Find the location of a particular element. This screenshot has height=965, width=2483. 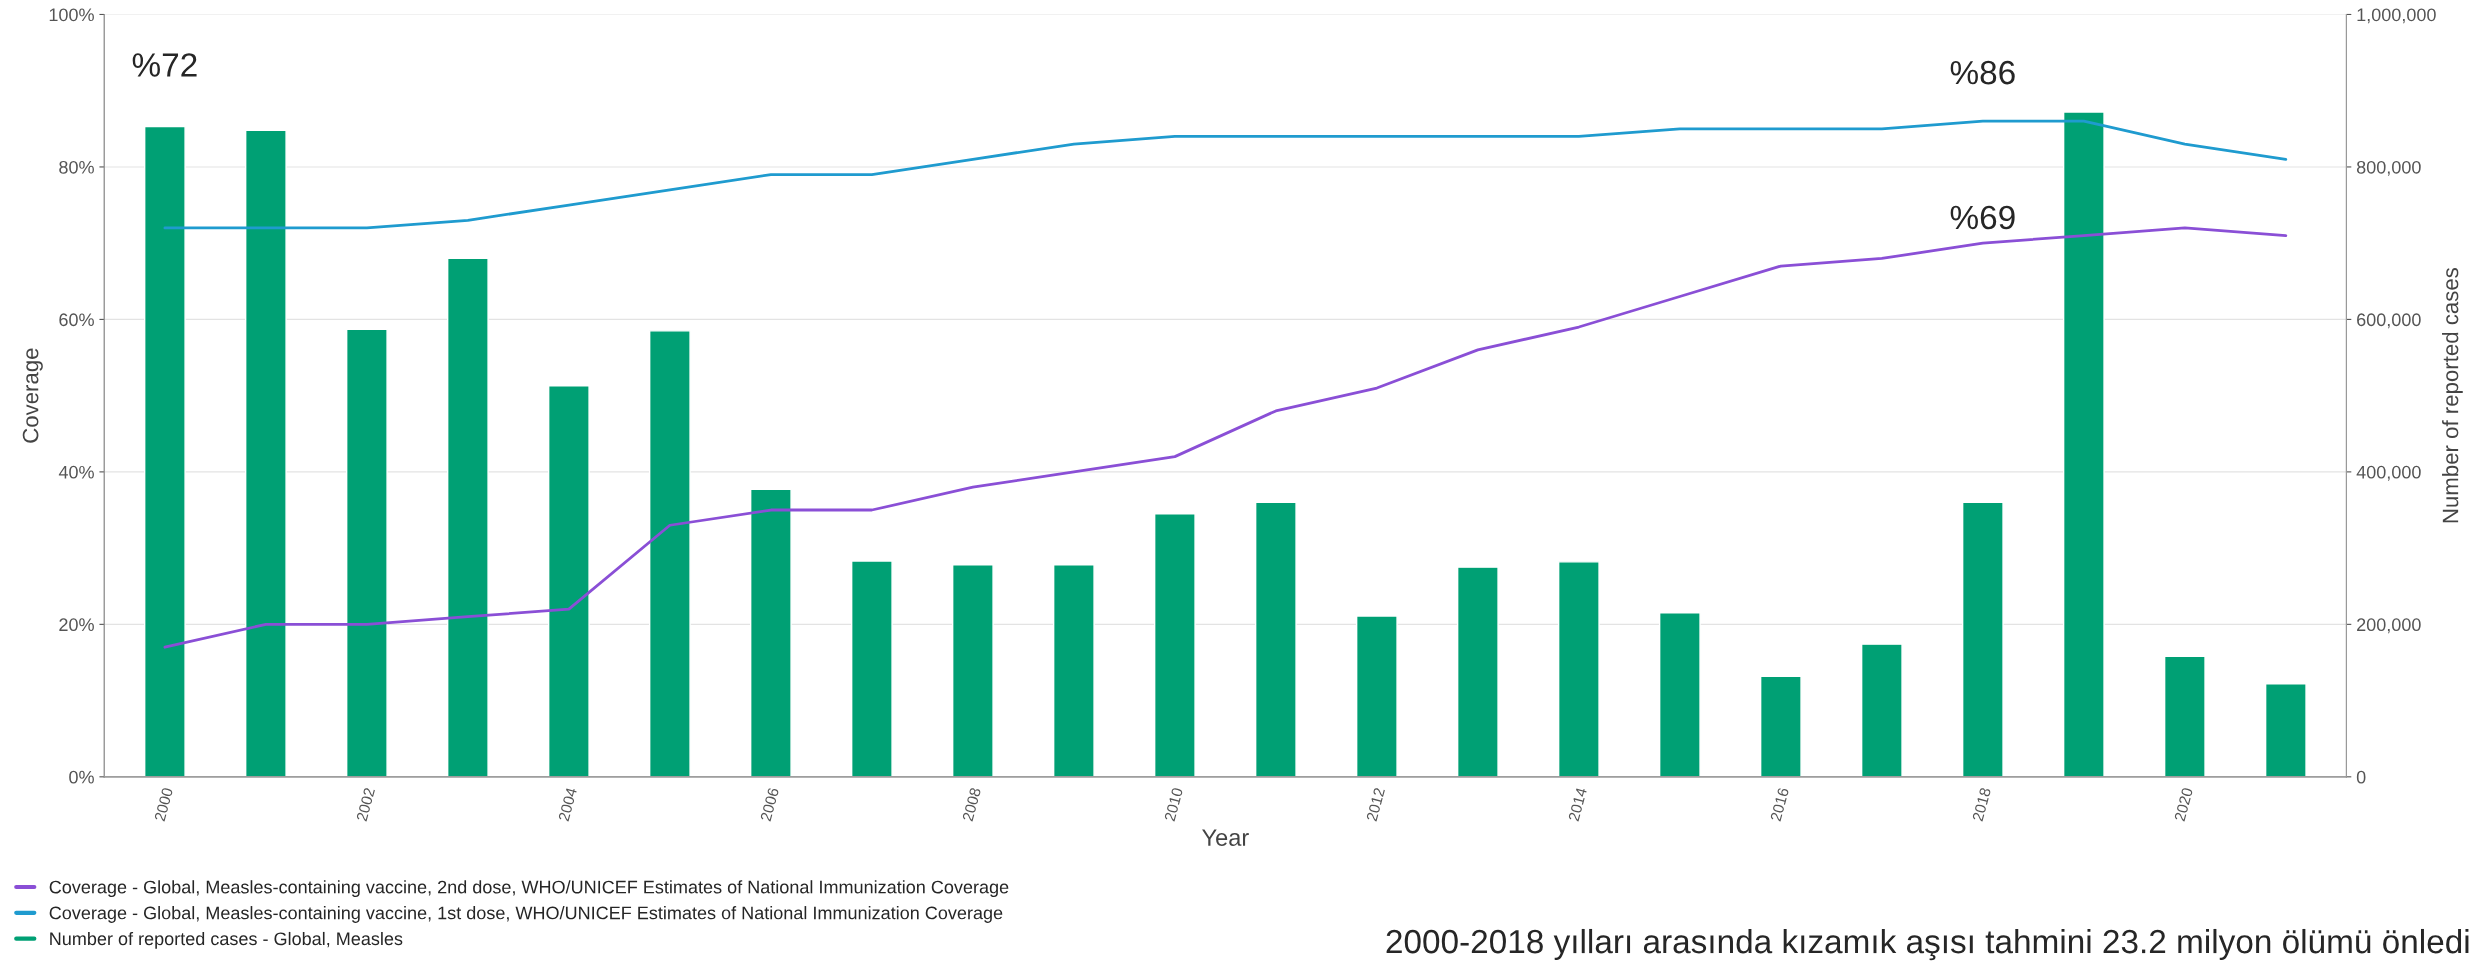

y2-tick-label: 0 is located at coordinates (2361, 777).